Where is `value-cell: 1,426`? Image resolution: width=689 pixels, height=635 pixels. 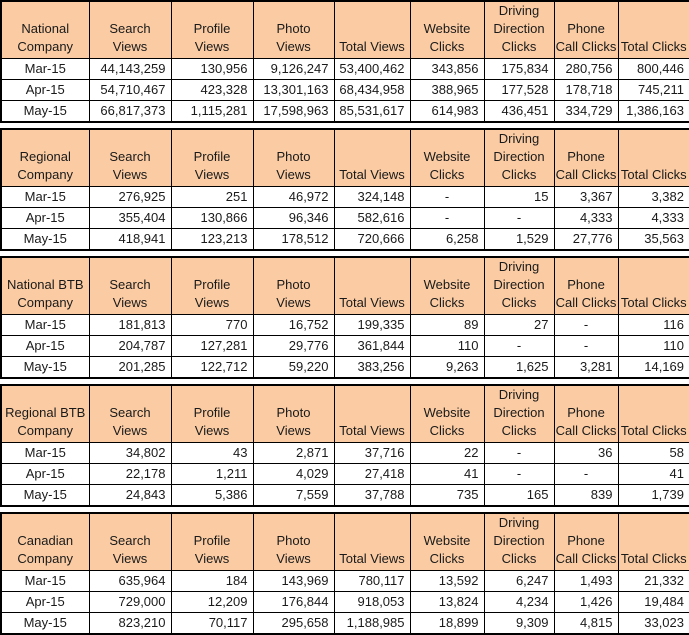
value-cell: 1,426 is located at coordinates (586, 602).